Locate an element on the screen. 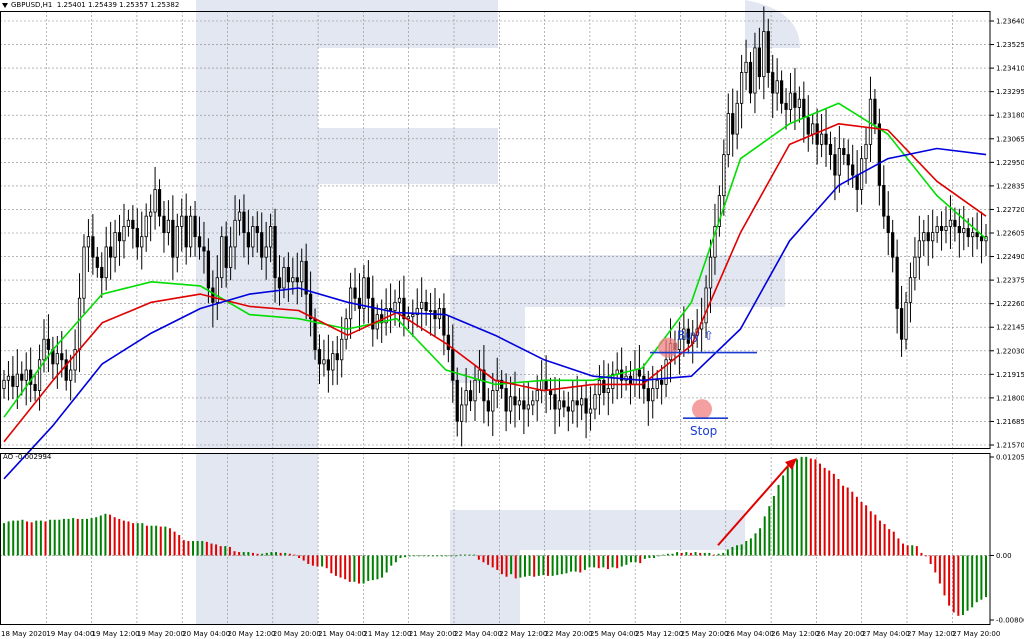 The width and height of the screenshot is (1024, 639). y-tick-label: 1.23065 is located at coordinates (1010, 139).